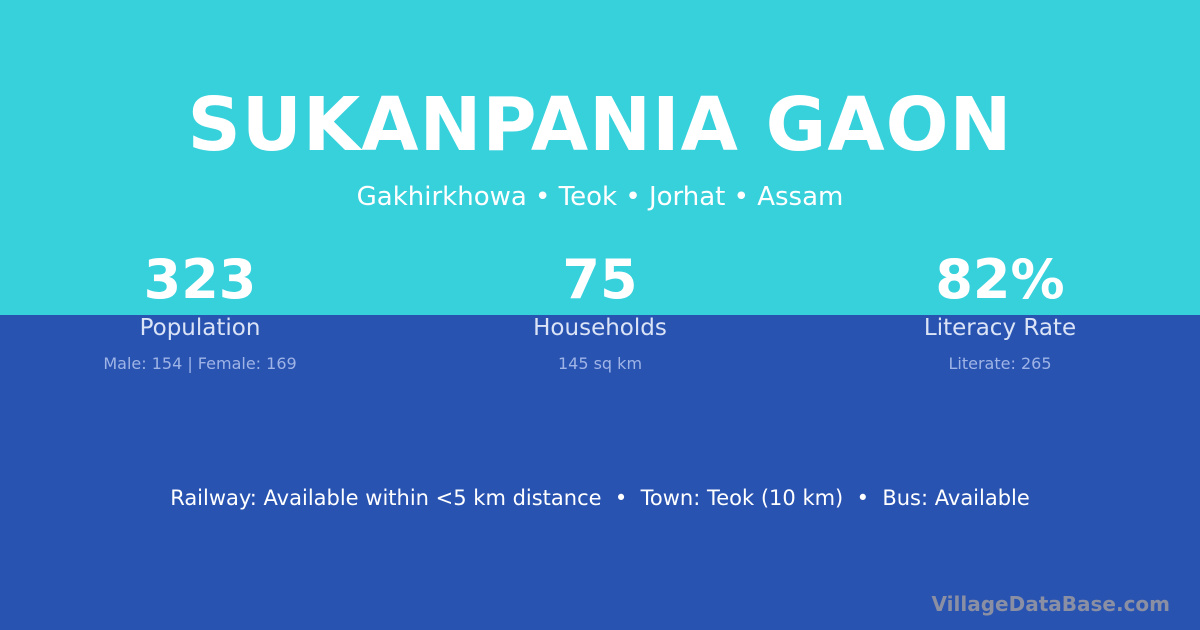  I want to click on population-value: 323, so click(200, 279).